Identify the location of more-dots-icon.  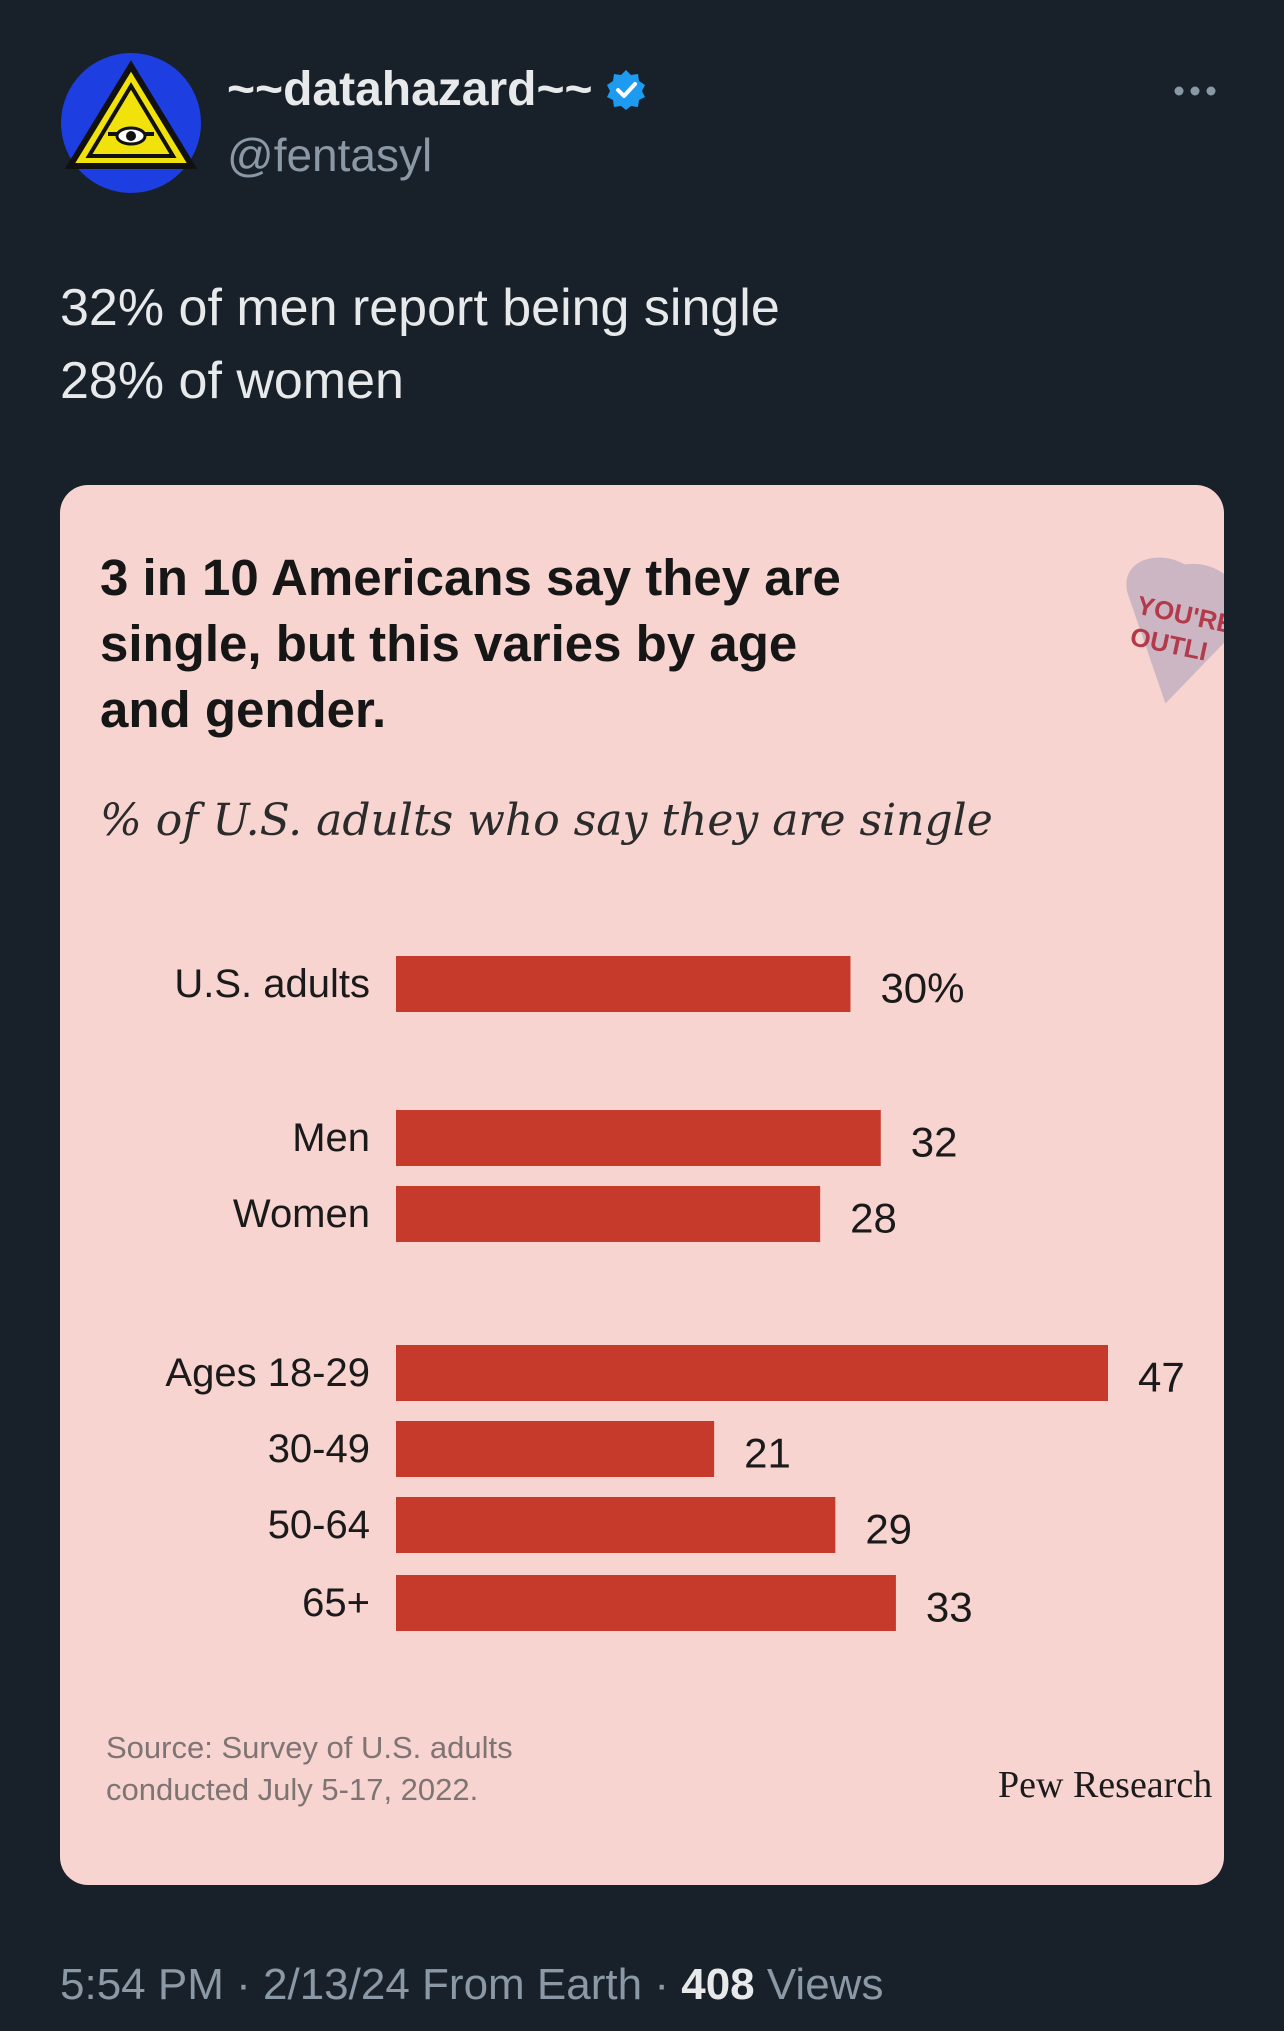
(1195, 91).